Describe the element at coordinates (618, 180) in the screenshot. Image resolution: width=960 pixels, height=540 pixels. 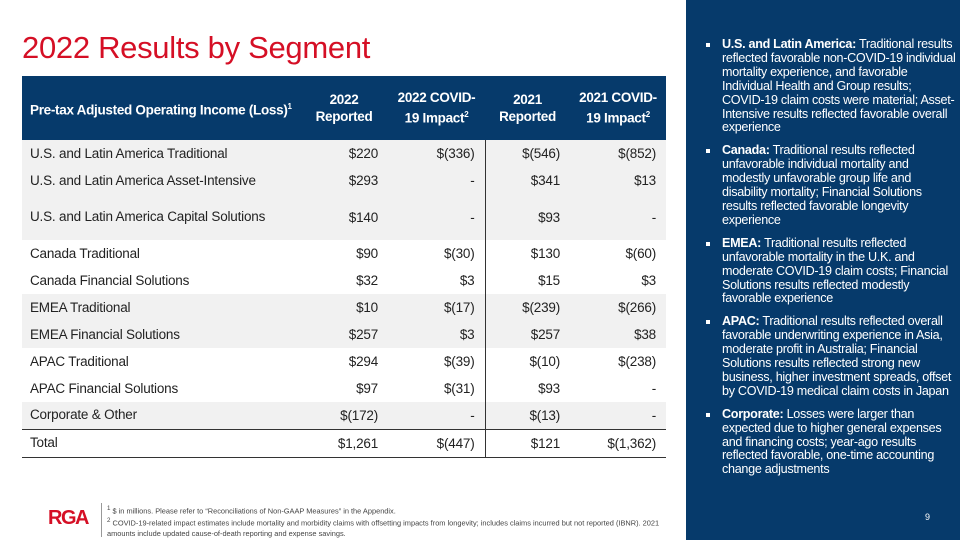
I see `cell-value: $13` at that location.